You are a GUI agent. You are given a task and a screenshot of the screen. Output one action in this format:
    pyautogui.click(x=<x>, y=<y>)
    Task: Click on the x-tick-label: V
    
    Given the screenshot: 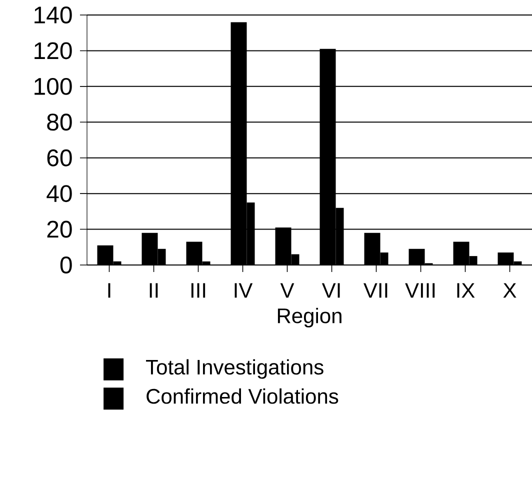 What is the action you would take?
    pyautogui.click(x=287, y=290)
    